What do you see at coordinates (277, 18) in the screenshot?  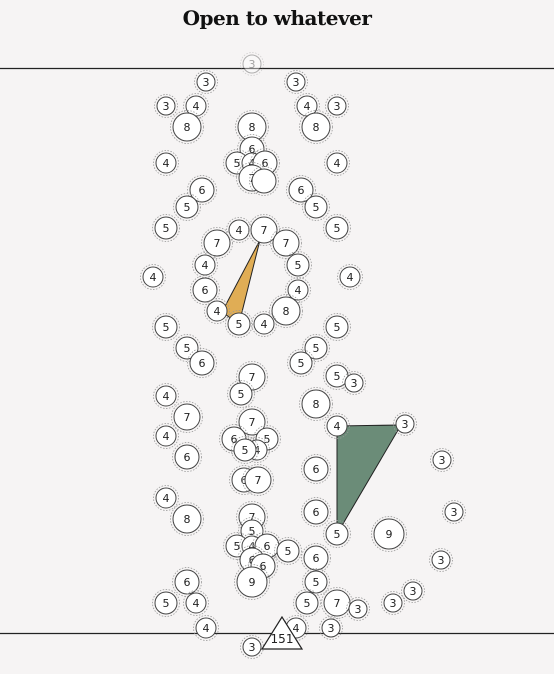 I see `page-title: Open to whatever` at bounding box center [277, 18].